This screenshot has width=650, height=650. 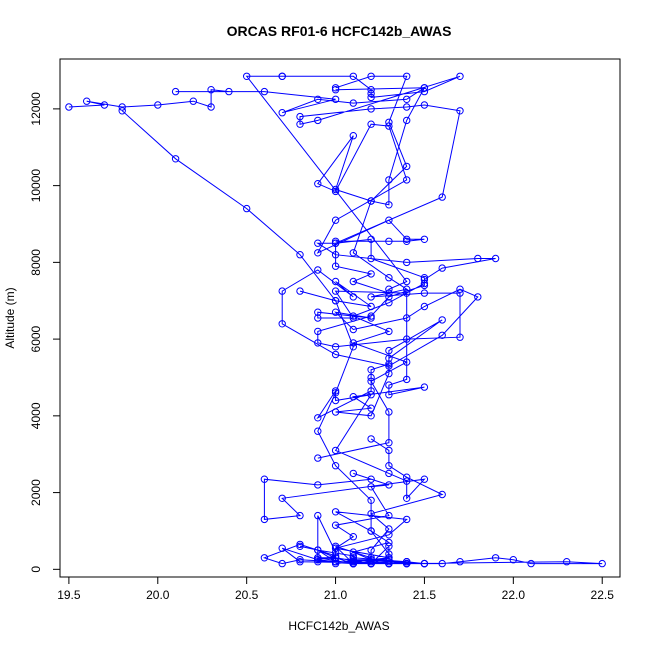 I want to click on x-tick-label: 20.0, so click(x=158, y=595).